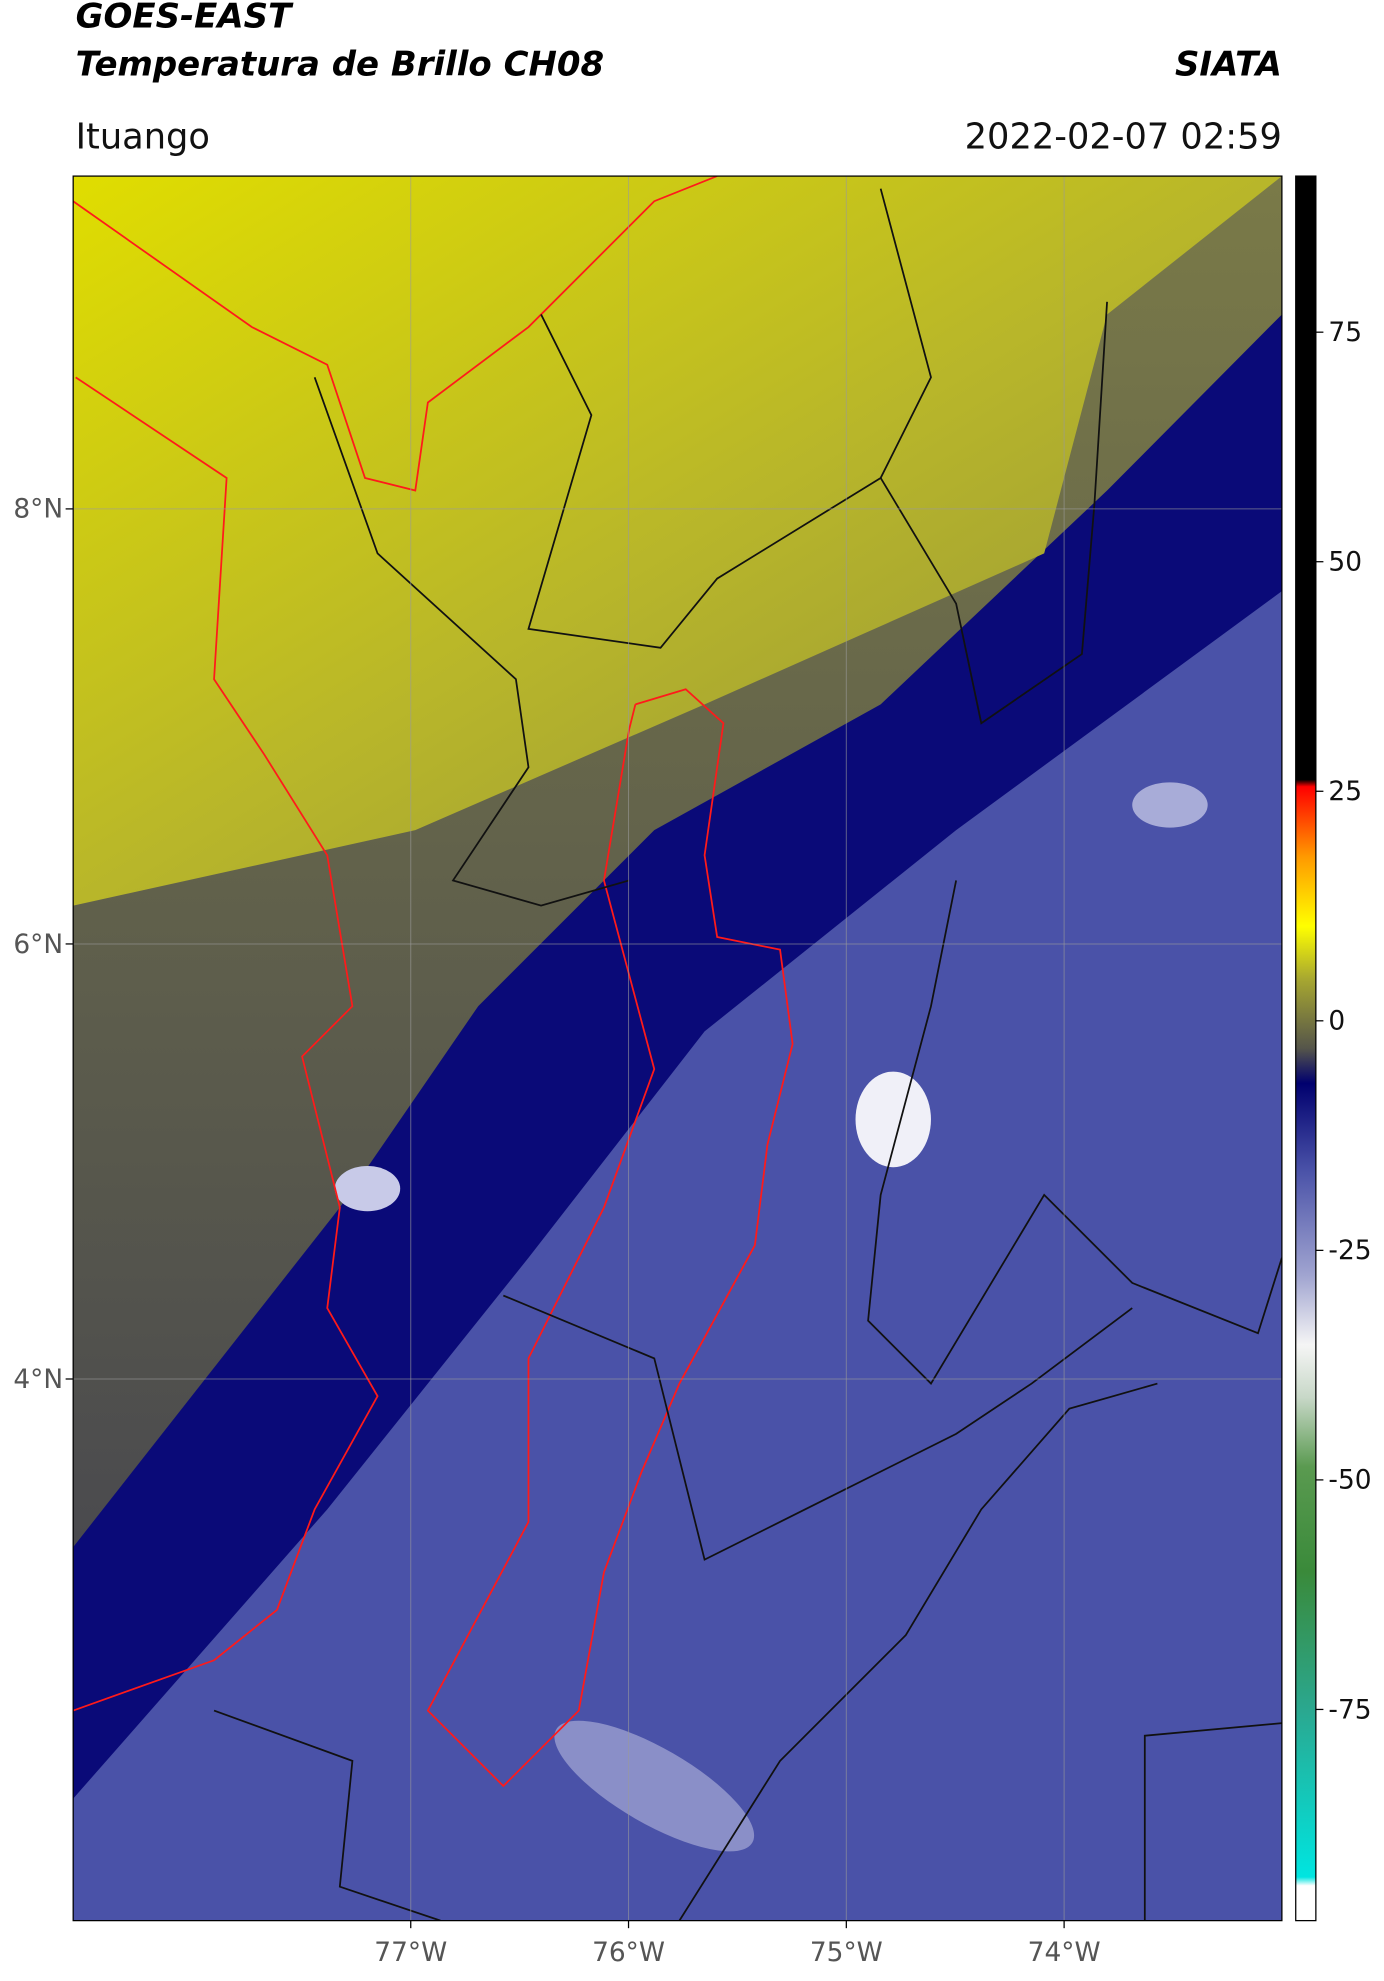 This screenshot has height=1981, width=1384. What do you see at coordinates (1064, 1952) in the screenshot?
I see `x-tick-label: 74°W` at bounding box center [1064, 1952].